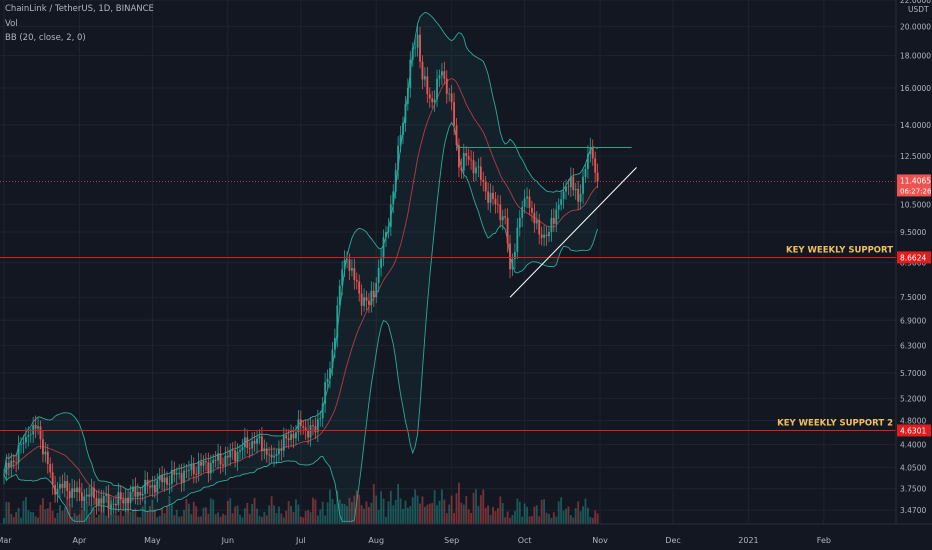 The image size is (932, 550). What do you see at coordinates (11, 24) in the screenshot?
I see `volume-legend: Vol` at bounding box center [11, 24].